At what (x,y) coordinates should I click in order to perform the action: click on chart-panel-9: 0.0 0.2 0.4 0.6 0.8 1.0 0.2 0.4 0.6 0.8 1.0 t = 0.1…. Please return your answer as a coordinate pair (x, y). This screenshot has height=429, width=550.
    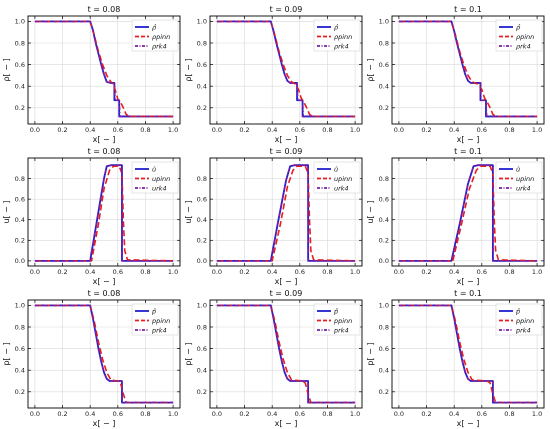
    Looking at the image, I should click on (455, 358).